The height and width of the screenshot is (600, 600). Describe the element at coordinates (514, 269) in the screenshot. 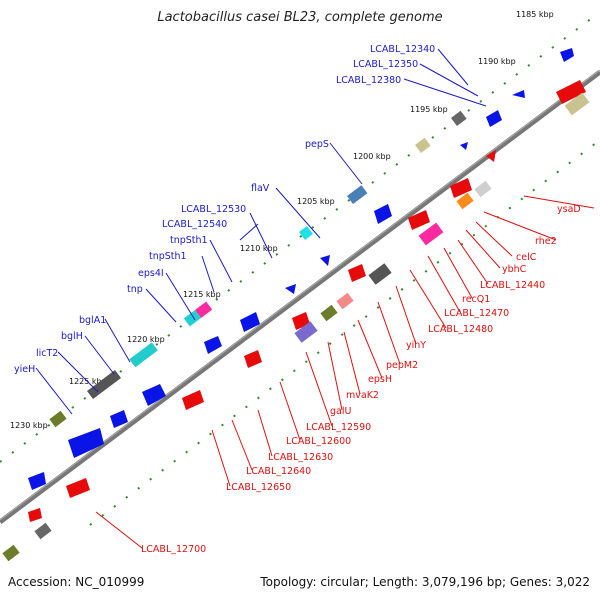

I see `gene-label: ybhC` at that location.